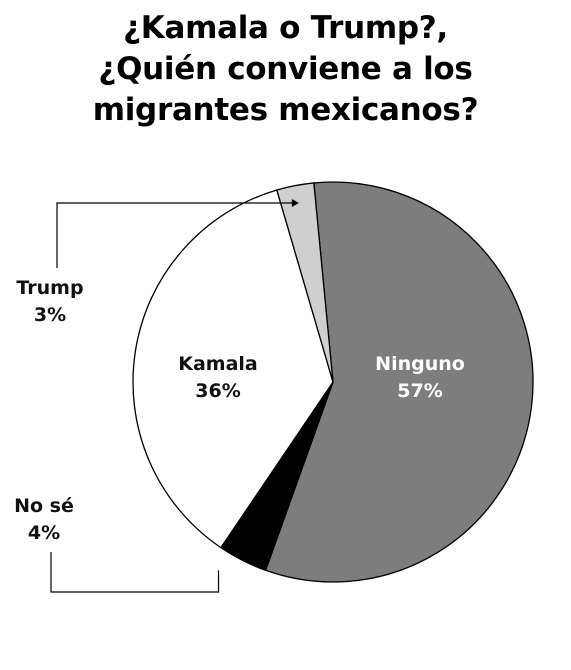  What do you see at coordinates (49, 288) in the screenshot?
I see `slice-label-trump: Trump` at bounding box center [49, 288].